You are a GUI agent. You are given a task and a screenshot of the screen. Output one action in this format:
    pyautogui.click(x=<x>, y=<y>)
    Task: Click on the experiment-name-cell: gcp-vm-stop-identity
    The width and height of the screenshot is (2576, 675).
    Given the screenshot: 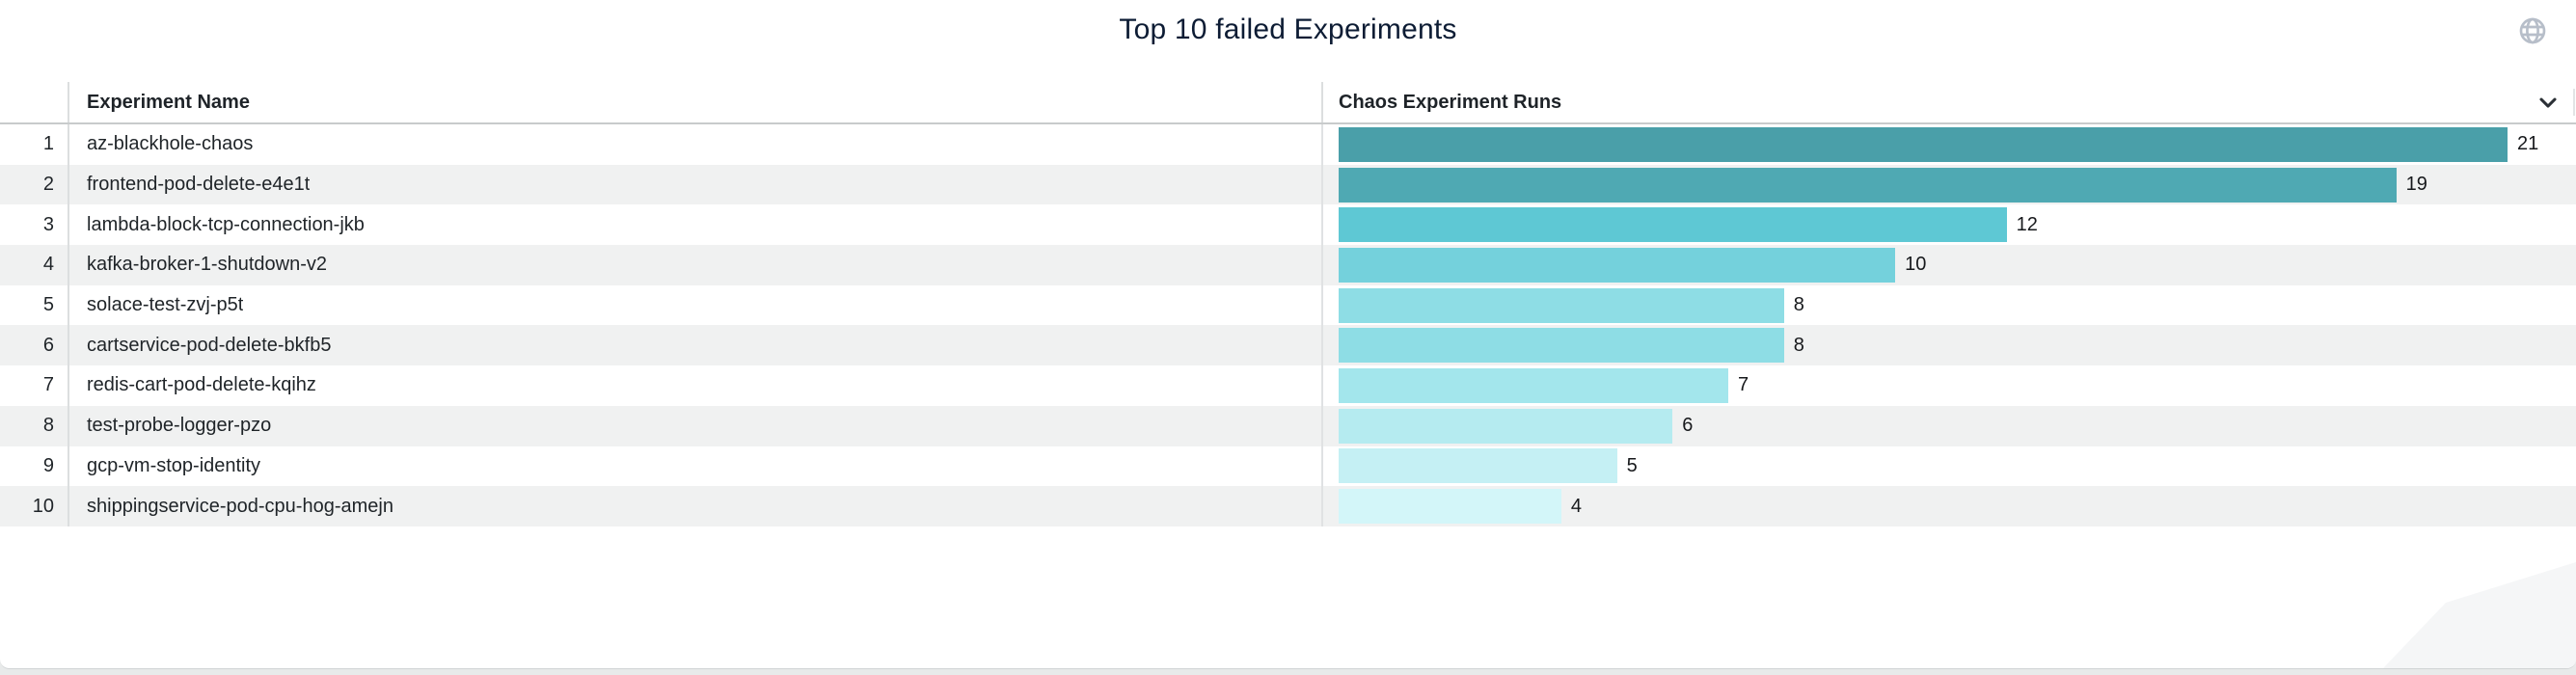 What is the action you would take?
    pyautogui.click(x=696, y=466)
    